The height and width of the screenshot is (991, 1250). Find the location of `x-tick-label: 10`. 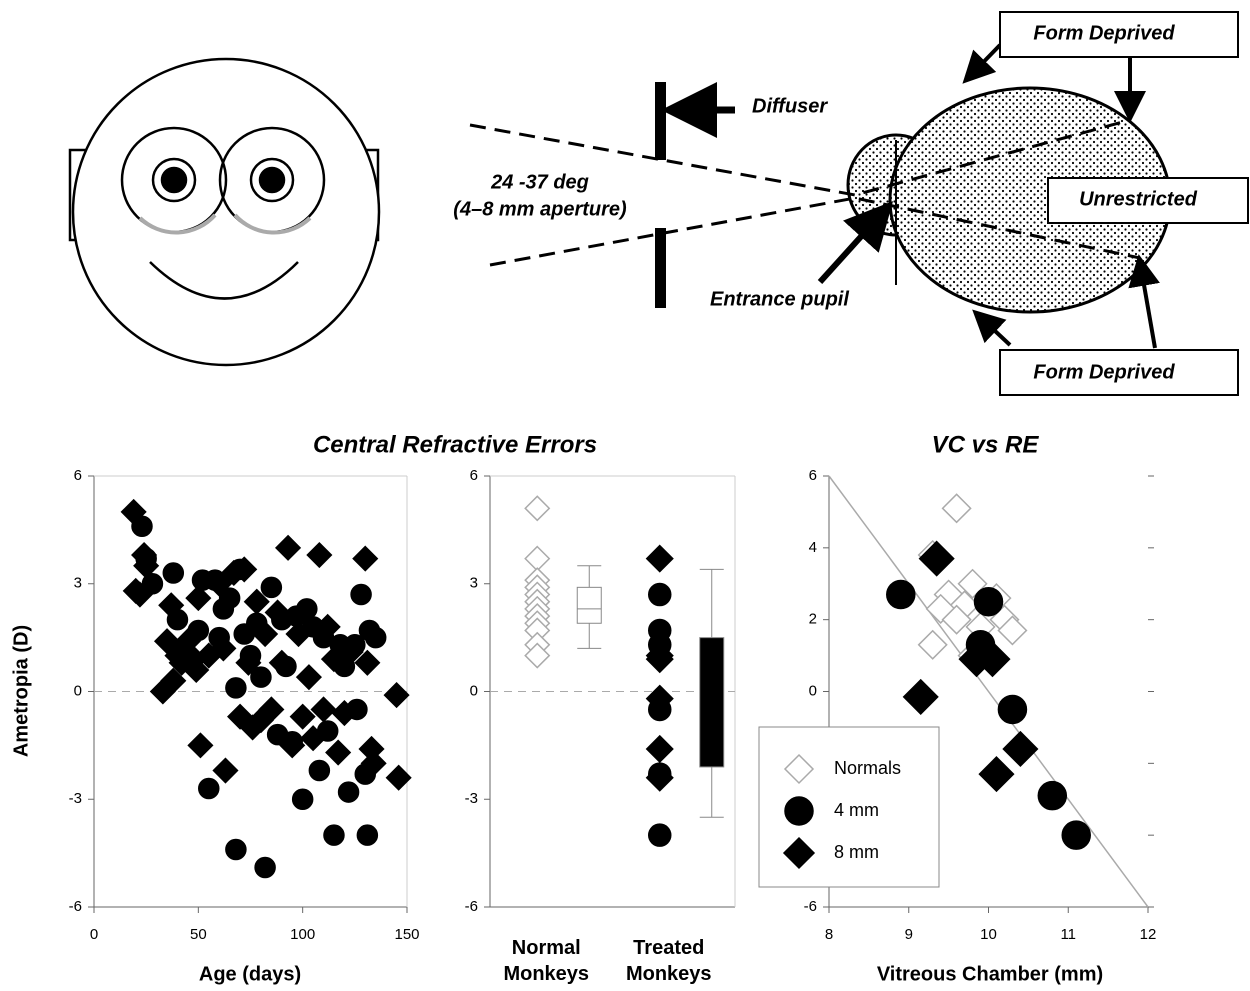

x-tick-label: 10 is located at coordinates (988, 934).